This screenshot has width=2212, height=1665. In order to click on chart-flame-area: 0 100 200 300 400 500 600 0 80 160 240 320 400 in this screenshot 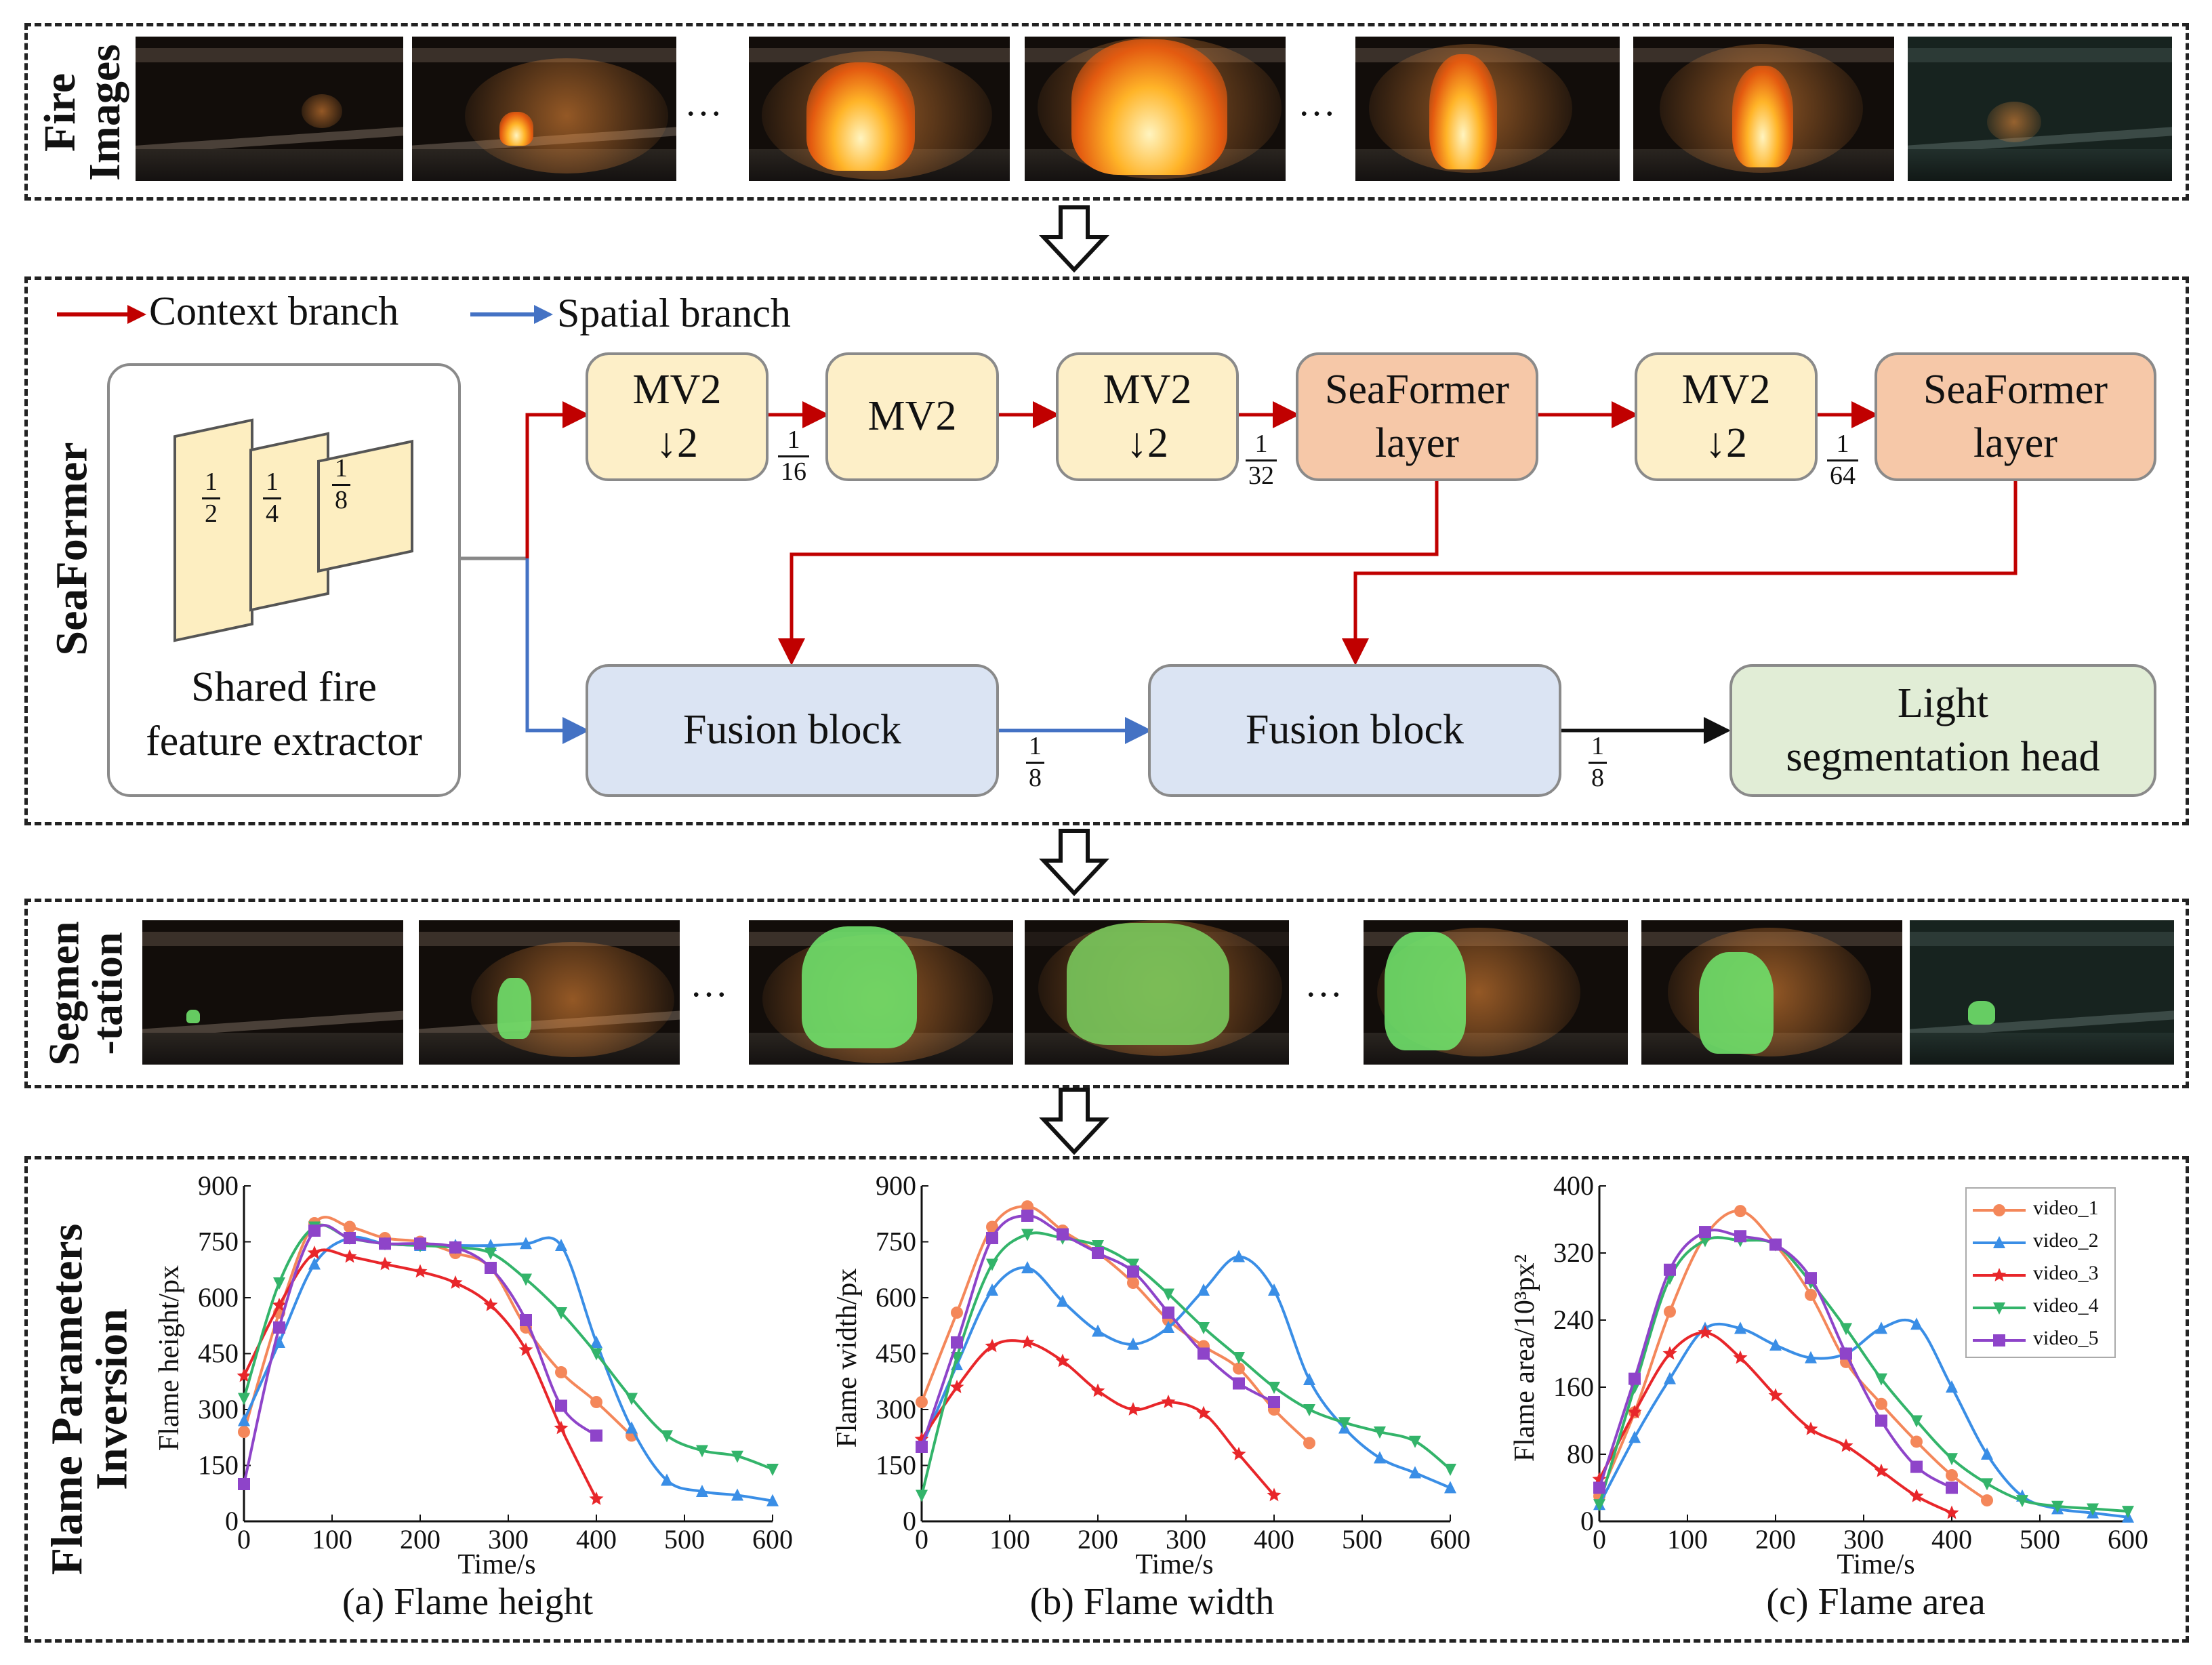, I will do `click(1850, 1364)`.